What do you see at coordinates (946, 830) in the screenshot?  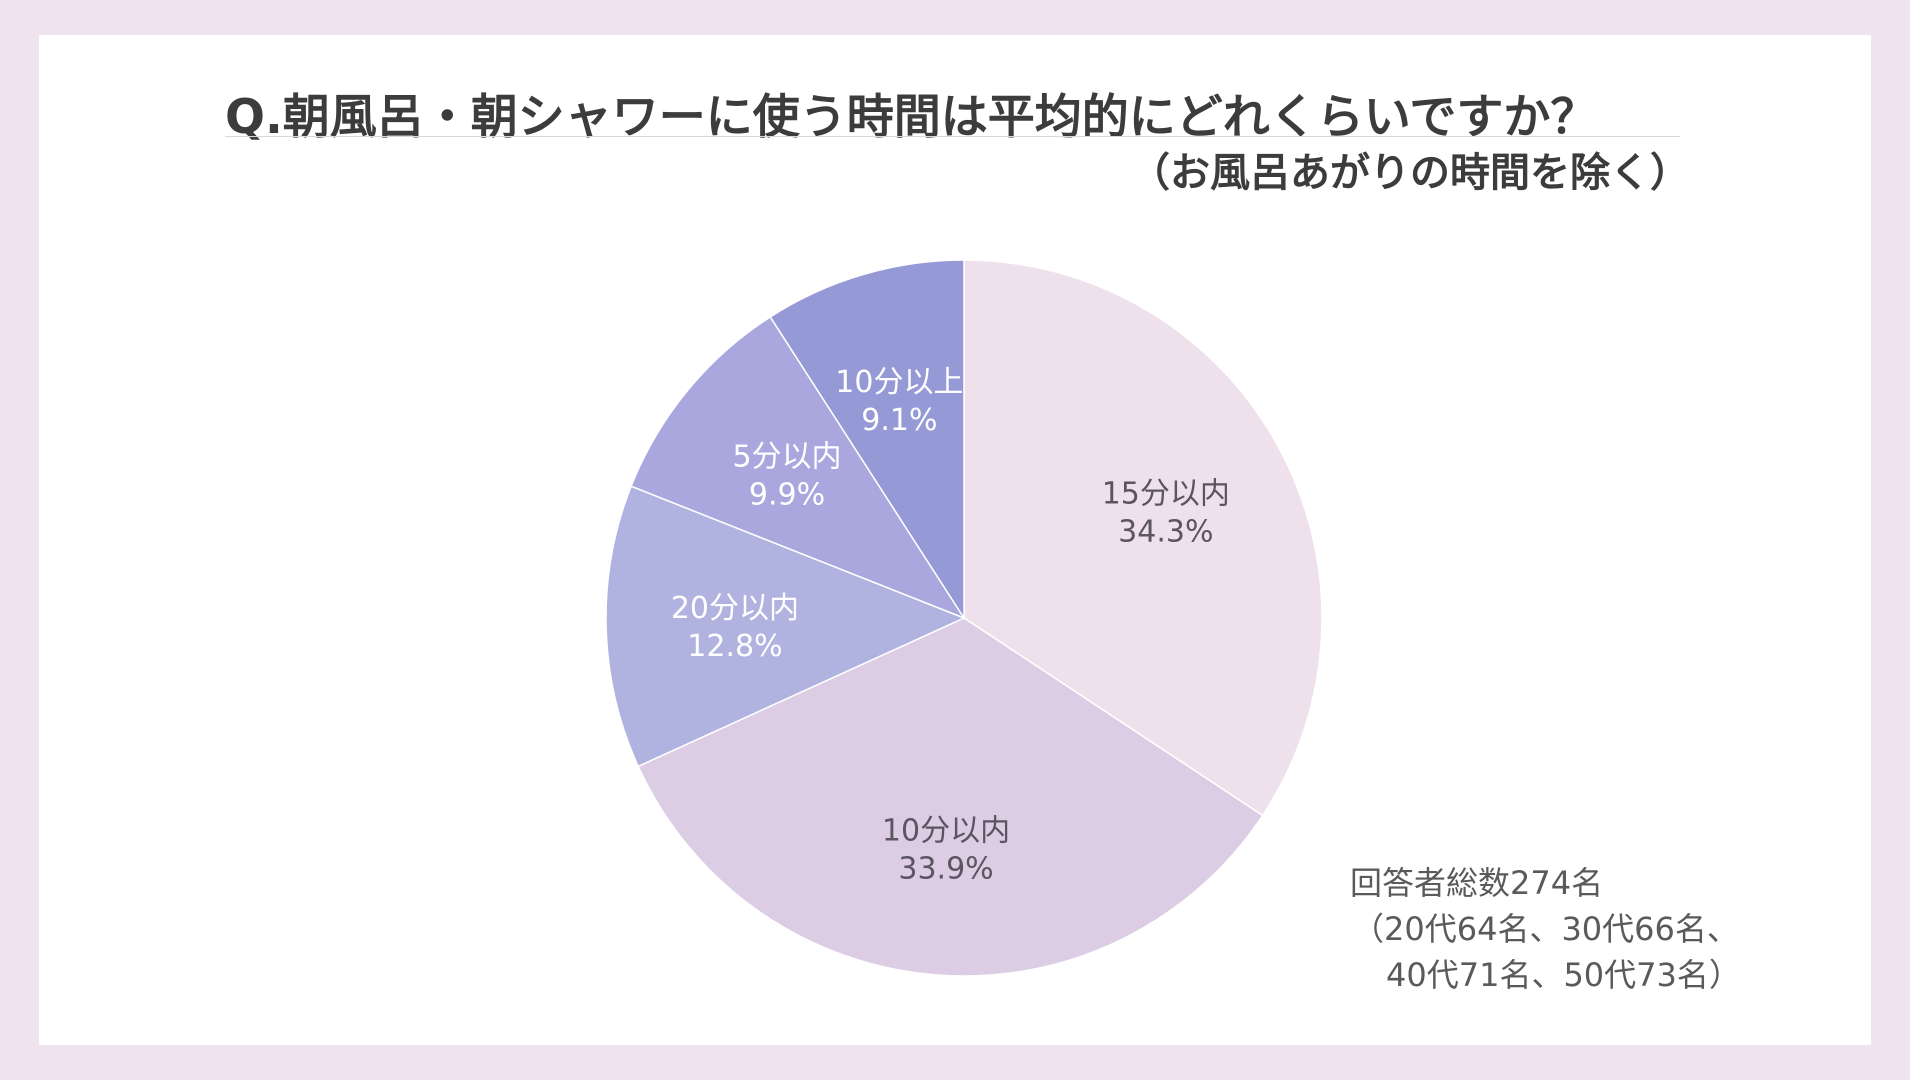 I see `slice-label: 10分以内` at bounding box center [946, 830].